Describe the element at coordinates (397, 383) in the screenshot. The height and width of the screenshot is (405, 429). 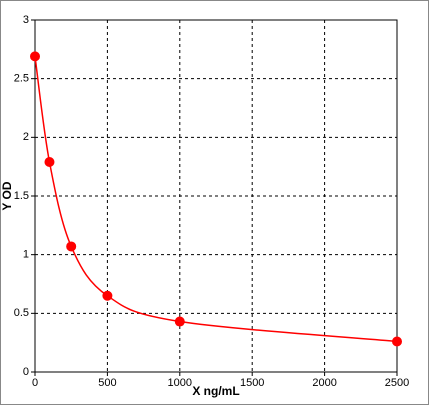
I see `x-tick-label: 2500` at that location.